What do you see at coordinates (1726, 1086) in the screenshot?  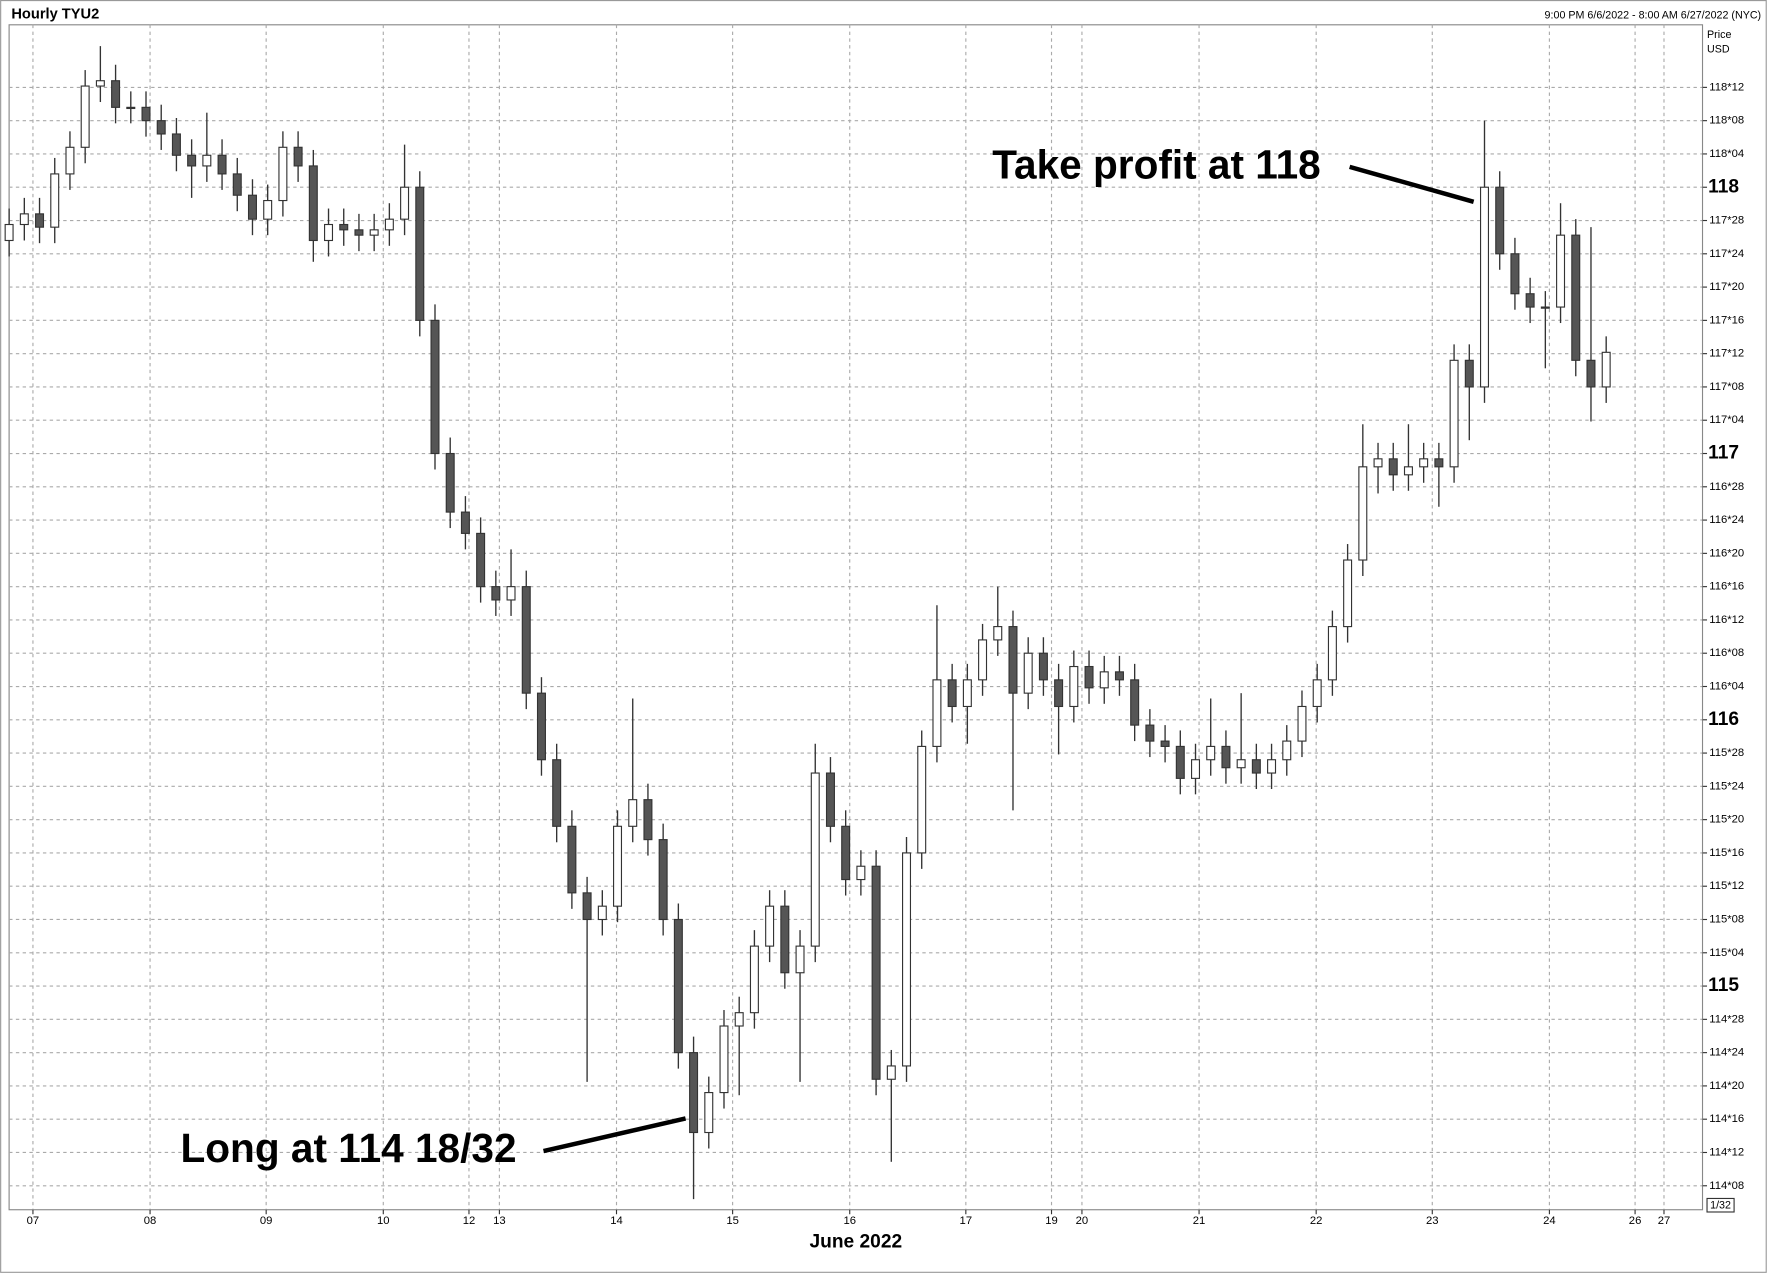 I see `y-tick-label: 114*20` at bounding box center [1726, 1086].